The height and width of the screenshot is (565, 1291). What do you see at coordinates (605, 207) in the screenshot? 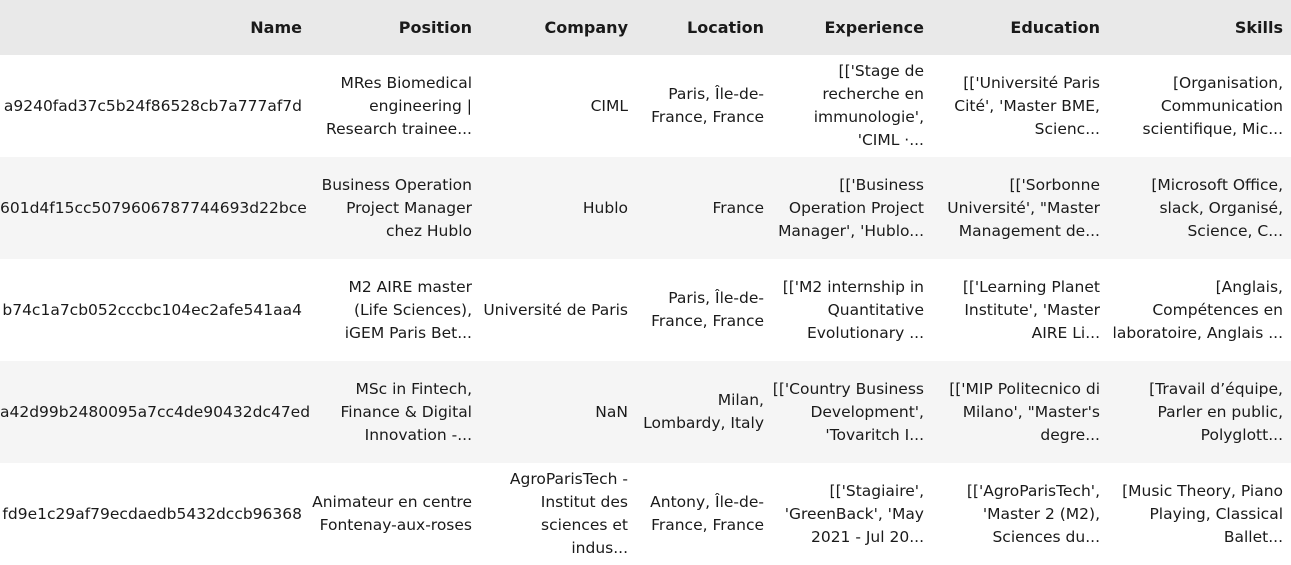
I see `cell-company: Hublo` at bounding box center [605, 207].